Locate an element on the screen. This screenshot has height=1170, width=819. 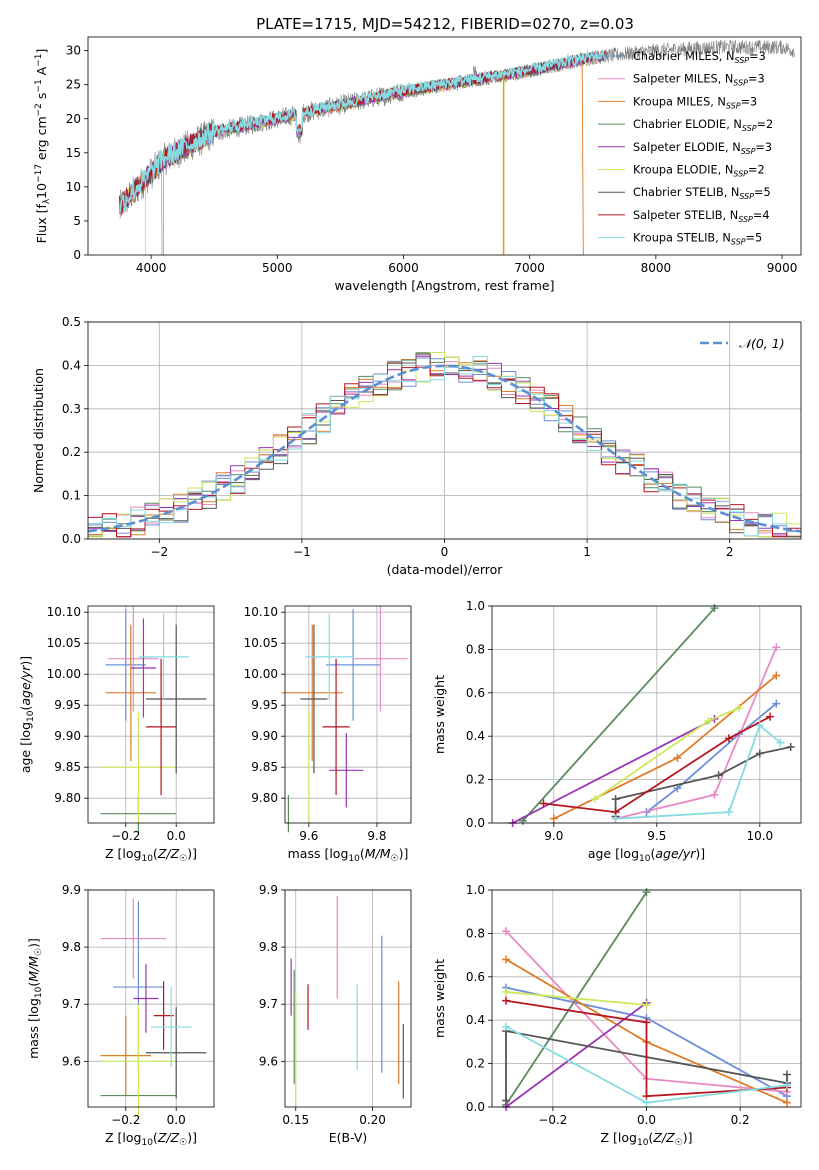
x-tick-label: 9000 is located at coordinates (782, 268).